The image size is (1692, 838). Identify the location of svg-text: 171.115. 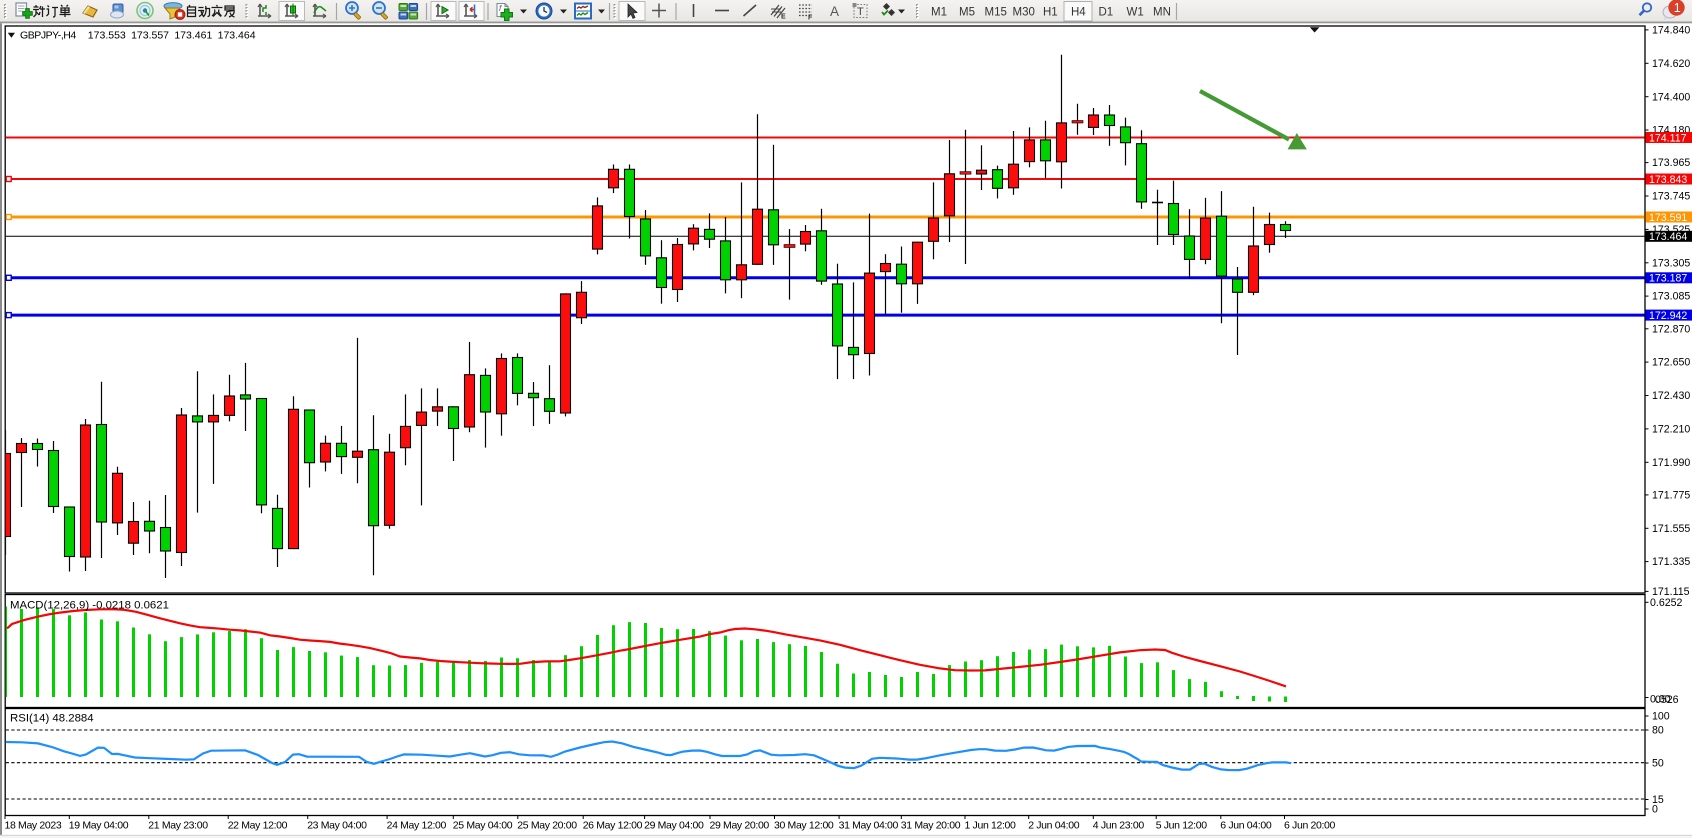
(1671, 592).